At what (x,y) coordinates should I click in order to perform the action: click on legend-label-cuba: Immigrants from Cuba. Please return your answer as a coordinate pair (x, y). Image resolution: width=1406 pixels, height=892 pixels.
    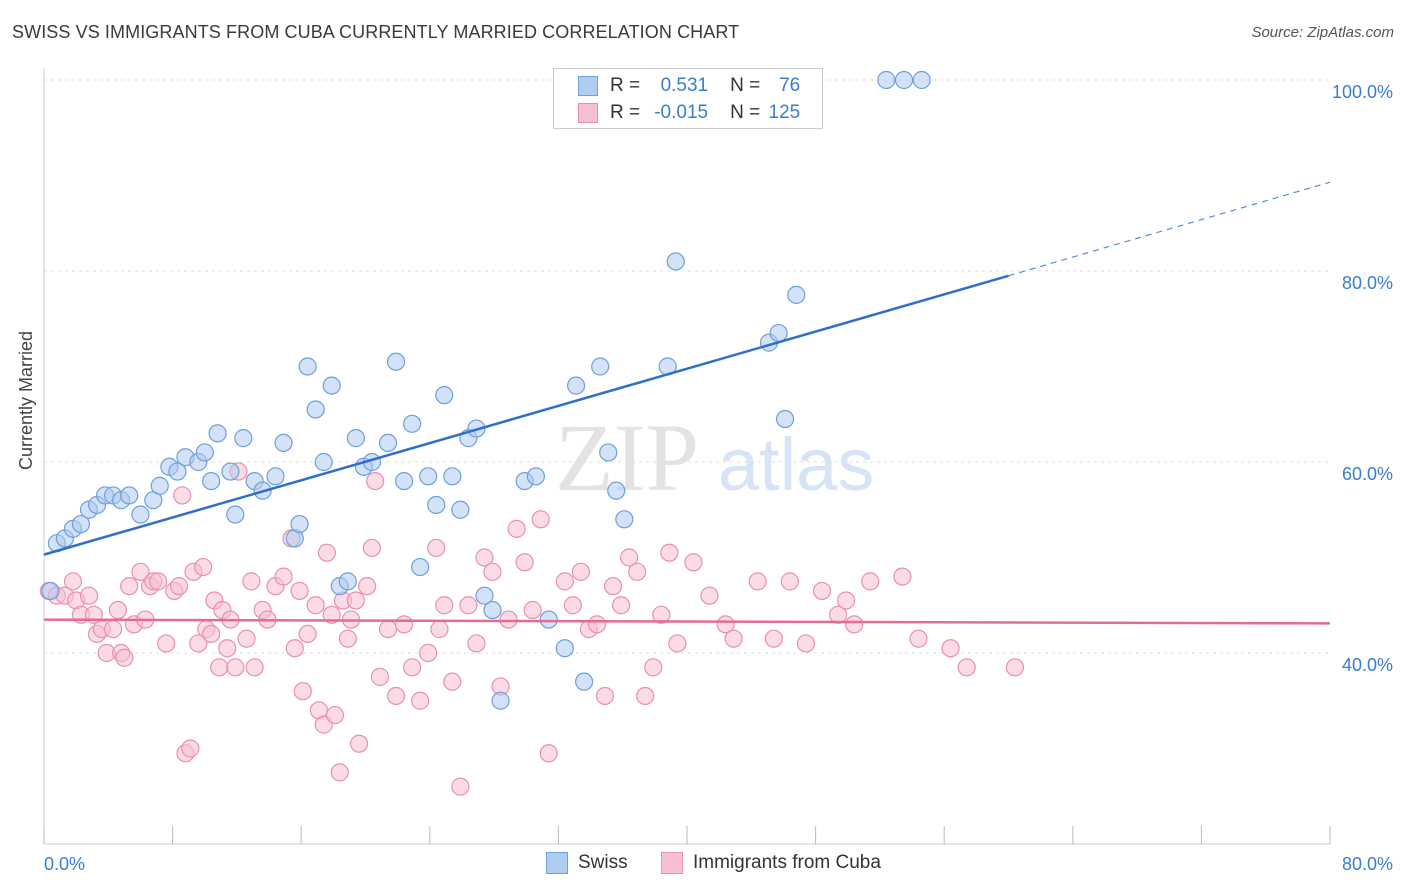
    Looking at the image, I should click on (787, 862).